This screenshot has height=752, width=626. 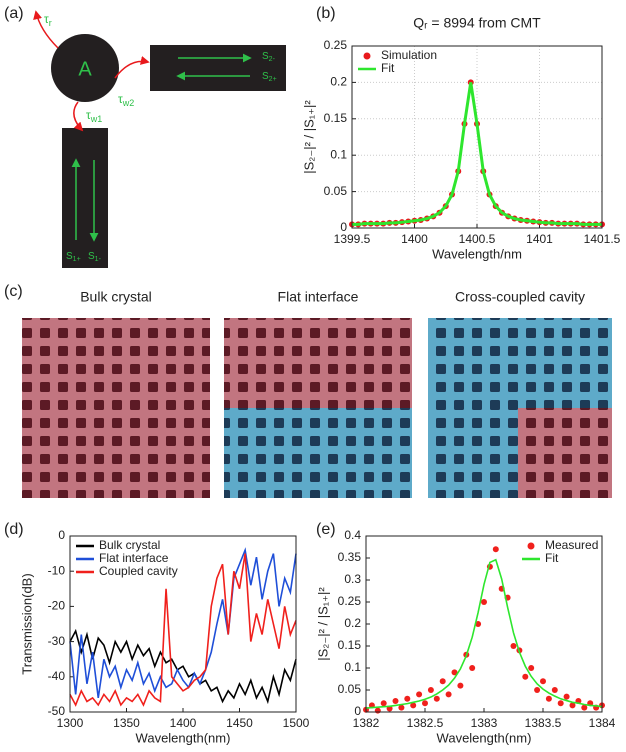 What do you see at coordinates (414, 239) in the screenshot?
I see `x-tick-label: 1400` at bounding box center [414, 239].